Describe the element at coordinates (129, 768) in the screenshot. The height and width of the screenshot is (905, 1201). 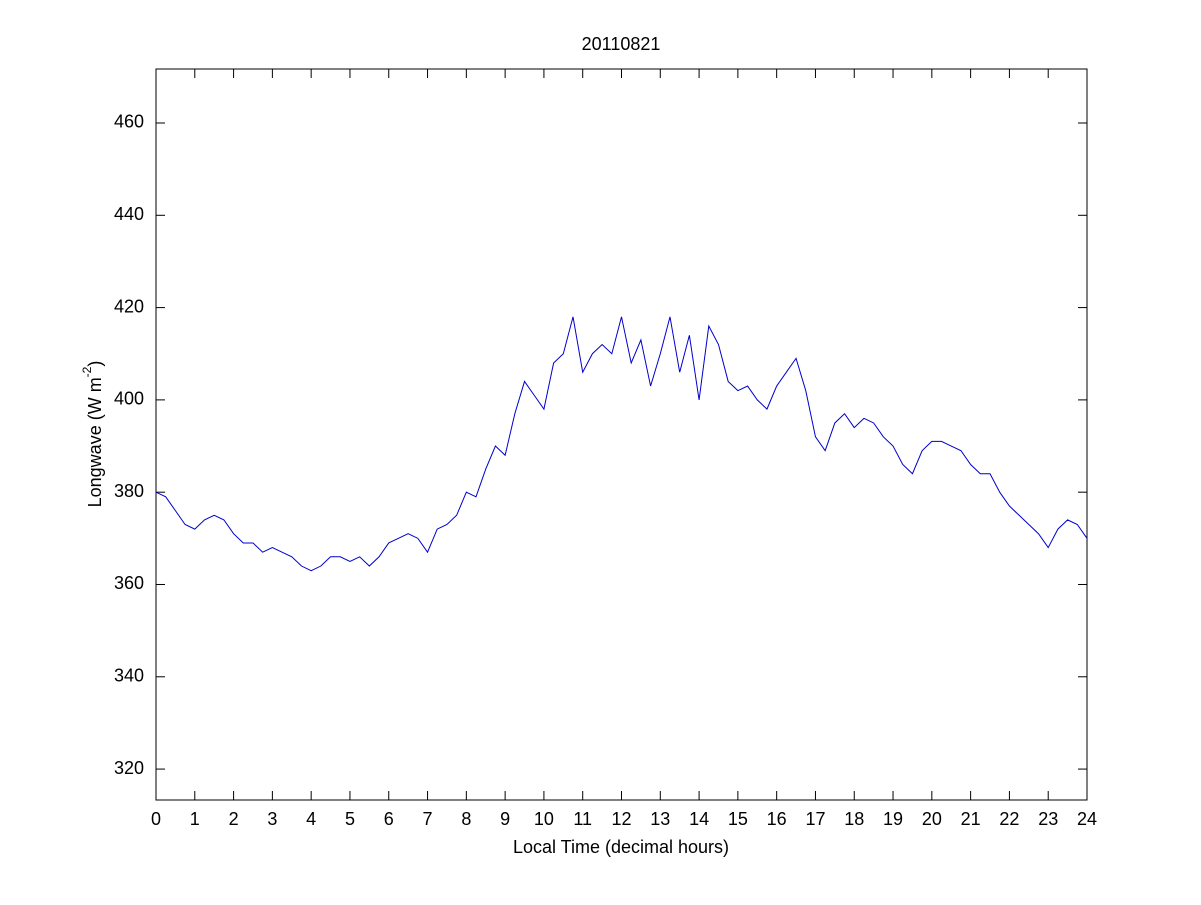
I see `y-tick-label: 320` at that location.